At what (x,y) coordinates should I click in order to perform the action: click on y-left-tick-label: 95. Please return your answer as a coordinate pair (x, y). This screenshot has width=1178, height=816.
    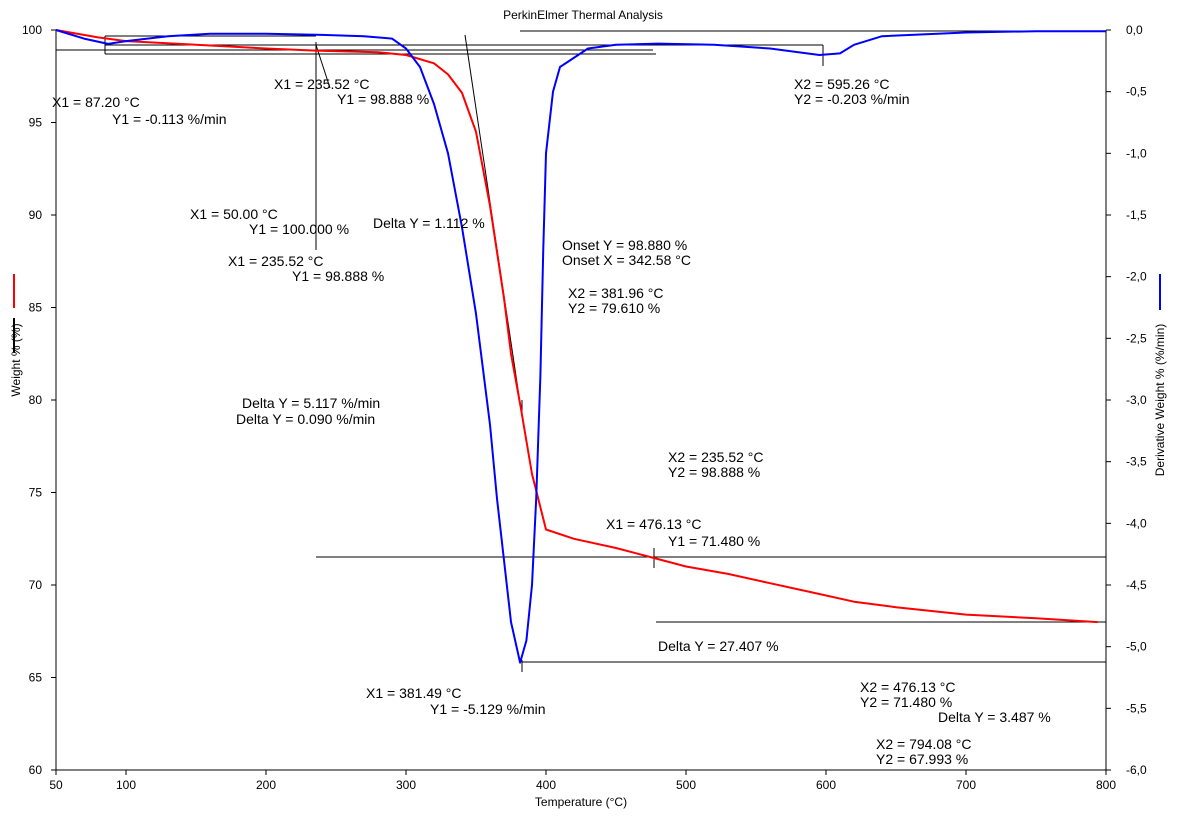
    Looking at the image, I should click on (36, 123).